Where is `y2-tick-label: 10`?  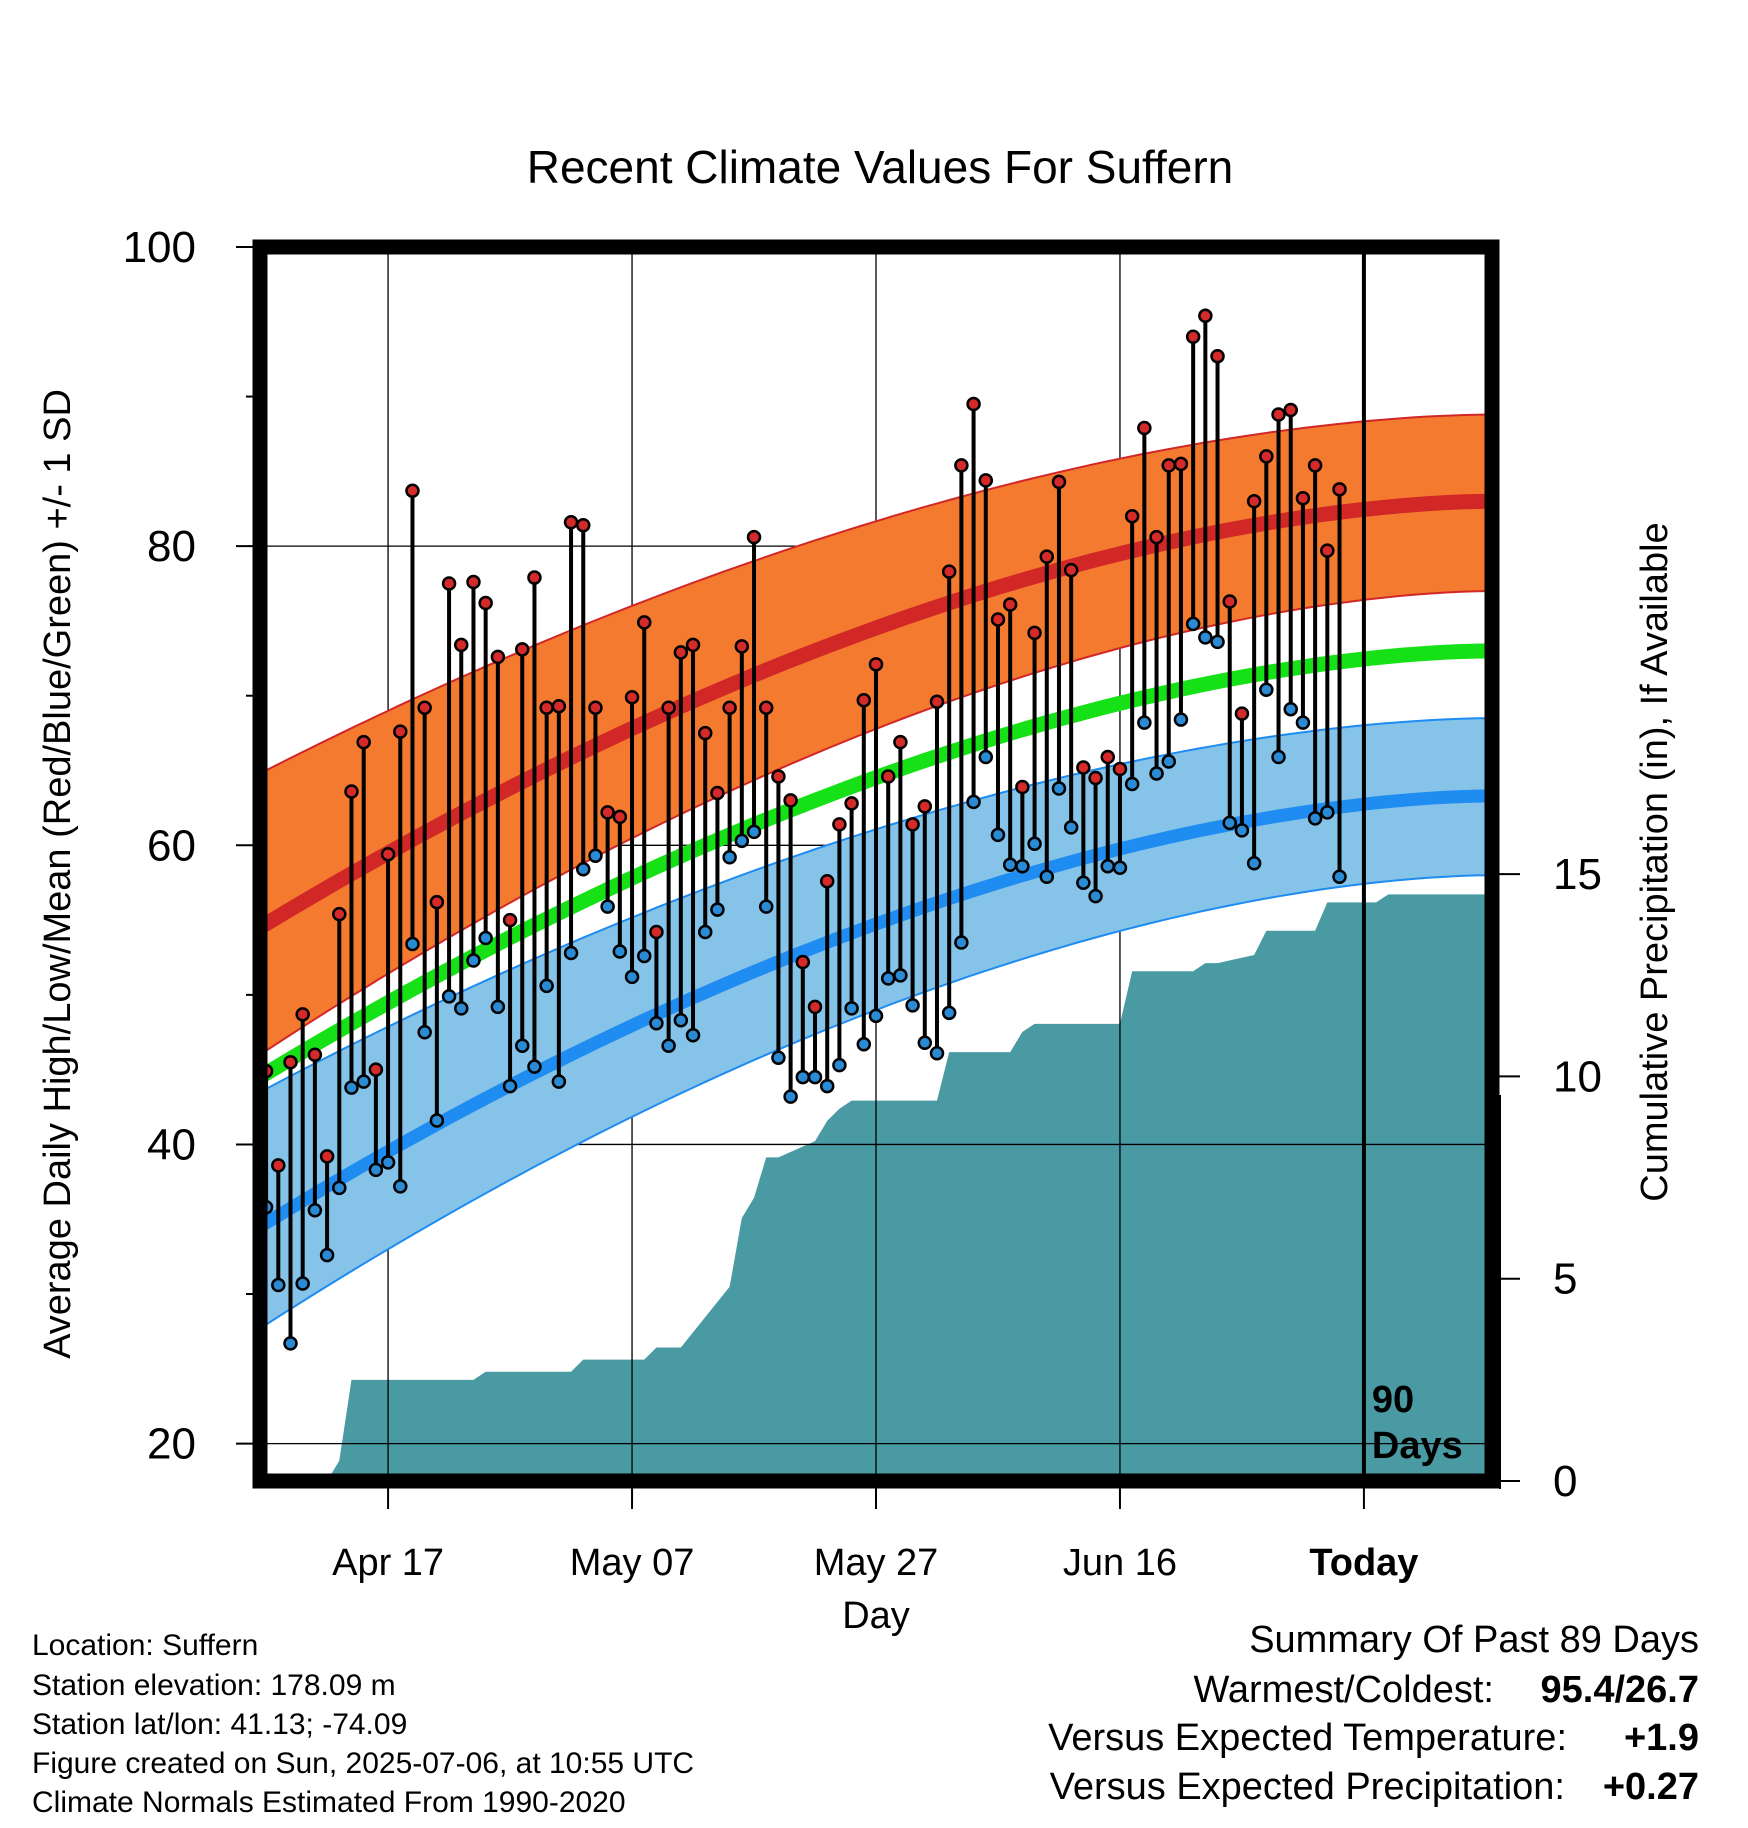
y2-tick-label: 10 is located at coordinates (1577, 1076).